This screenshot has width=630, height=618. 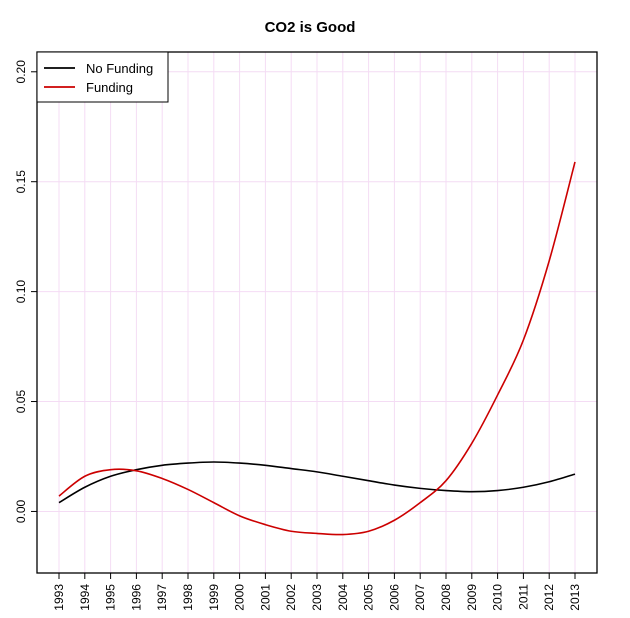 What do you see at coordinates (119, 68) in the screenshot?
I see `legend-label-no-funding: No Funding` at bounding box center [119, 68].